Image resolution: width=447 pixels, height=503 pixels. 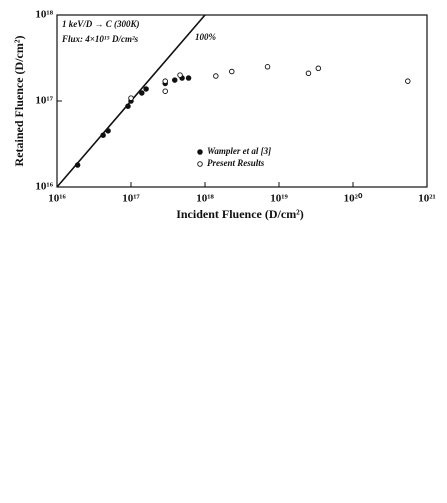 I want to click on y-axis-label: Retained Fluence (D/cm²), so click(x=19, y=101).